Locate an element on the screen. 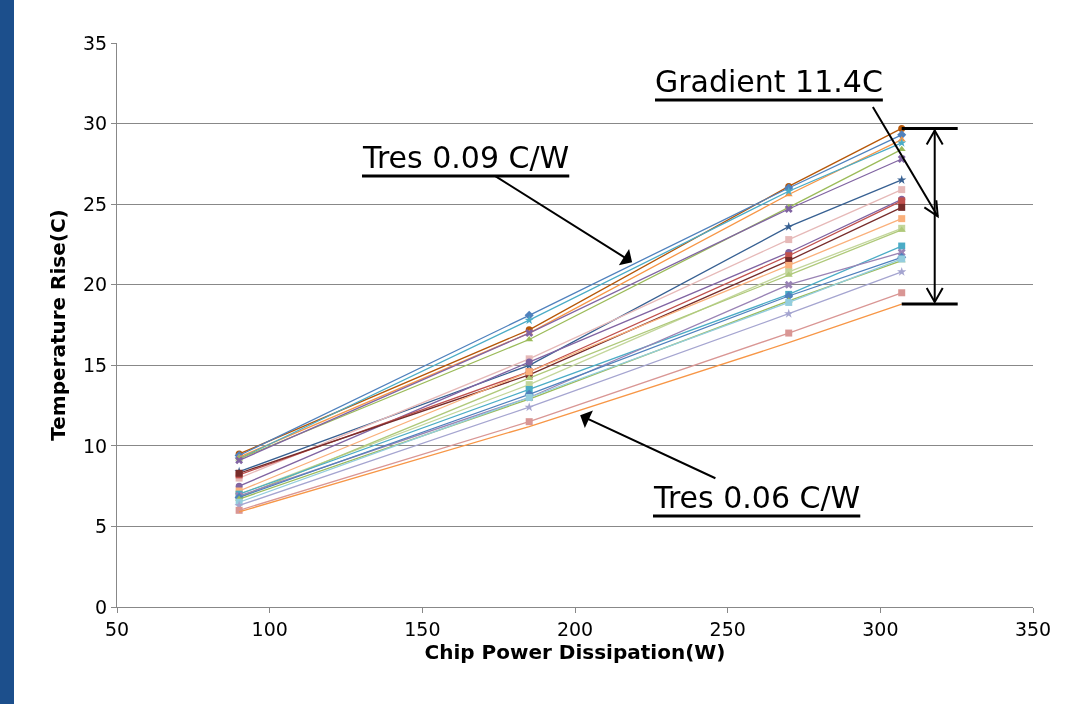 The width and height of the screenshot is (1092, 704). y-tick-label: 25 is located at coordinates (95, 203).